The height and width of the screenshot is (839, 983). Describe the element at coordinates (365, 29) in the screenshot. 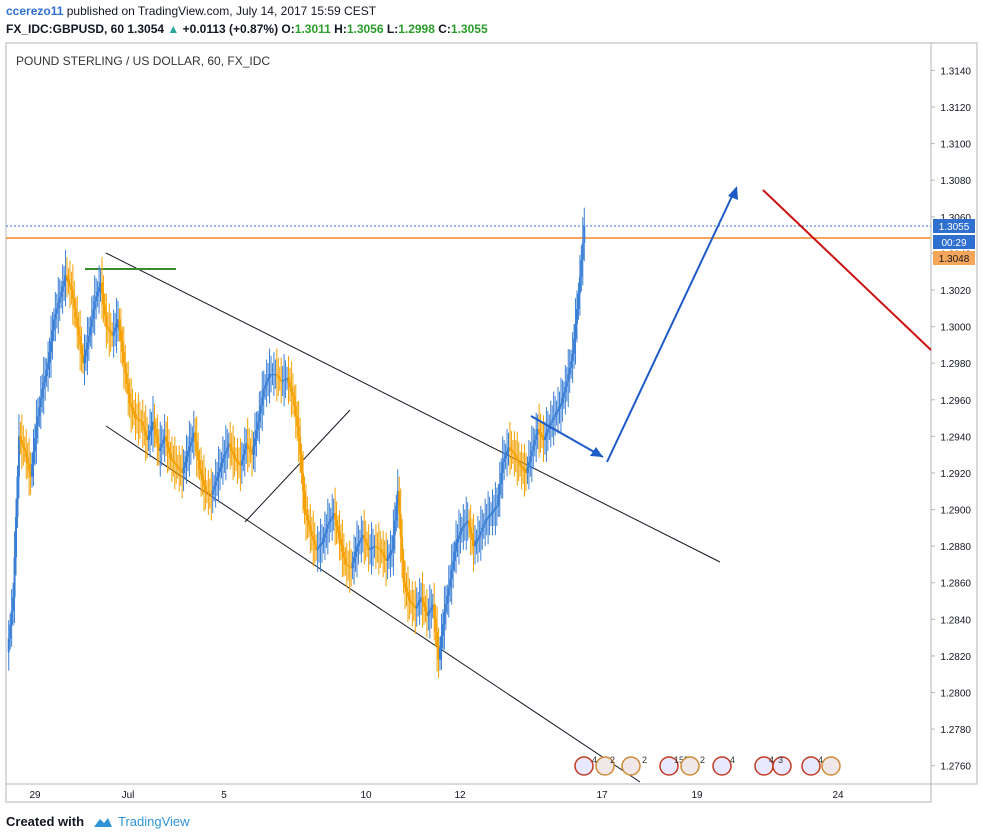

I see `high-value: 1.3056` at that location.